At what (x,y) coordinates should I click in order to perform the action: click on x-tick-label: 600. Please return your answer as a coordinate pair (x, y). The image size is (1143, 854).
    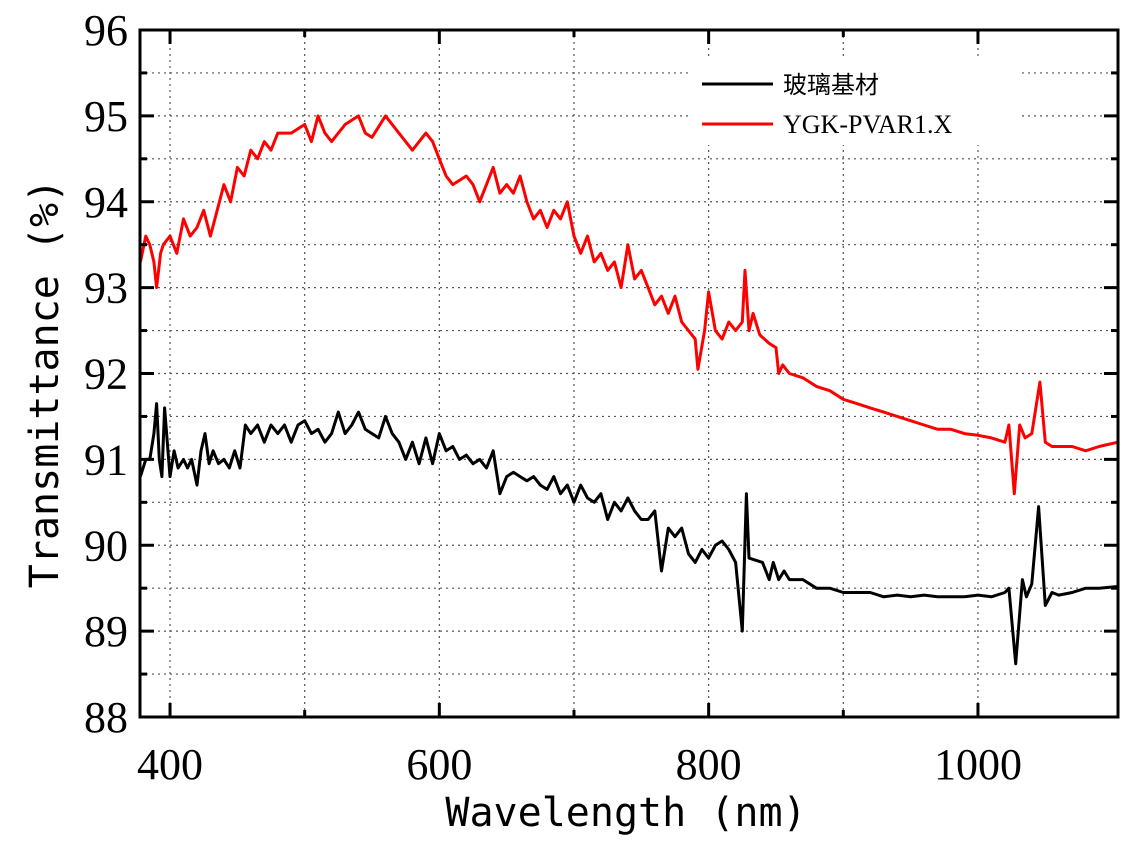
    Looking at the image, I should click on (439, 764).